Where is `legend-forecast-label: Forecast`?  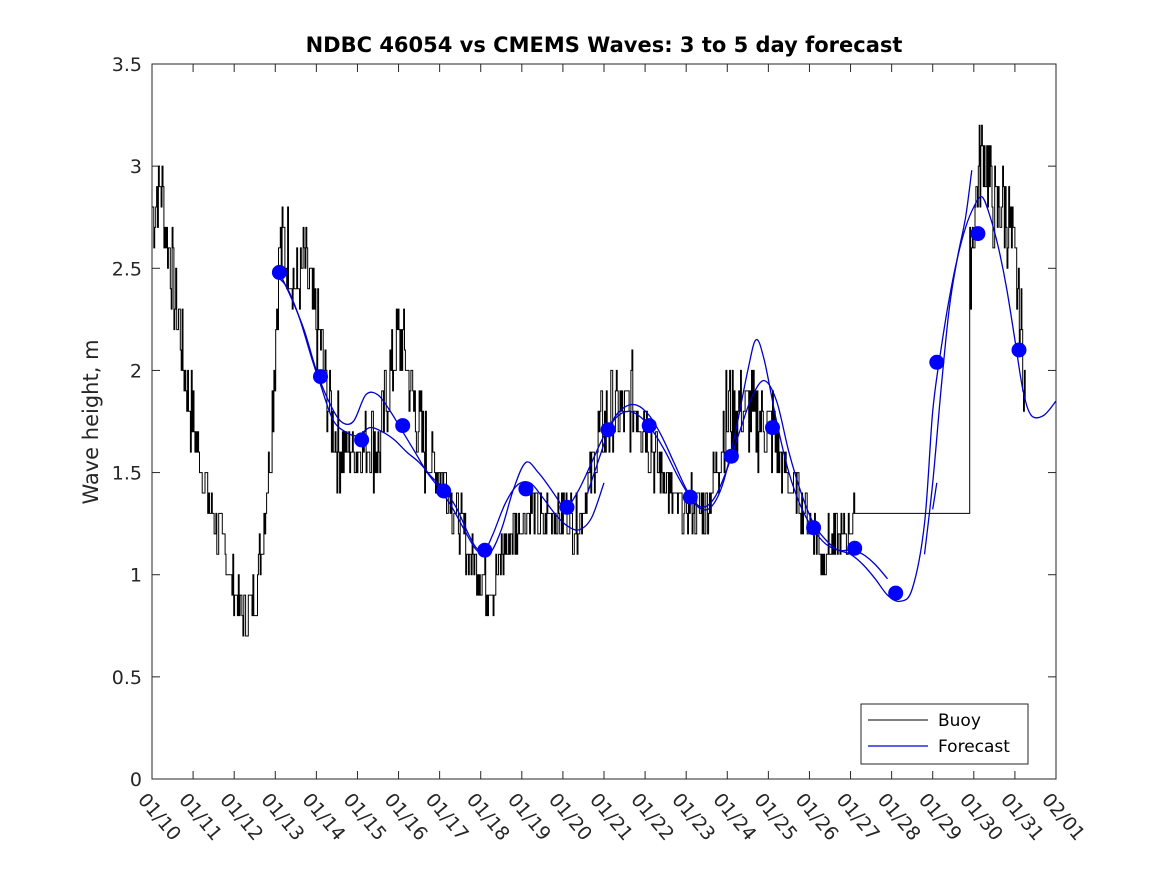
legend-forecast-label: Forecast is located at coordinates (974, 747).